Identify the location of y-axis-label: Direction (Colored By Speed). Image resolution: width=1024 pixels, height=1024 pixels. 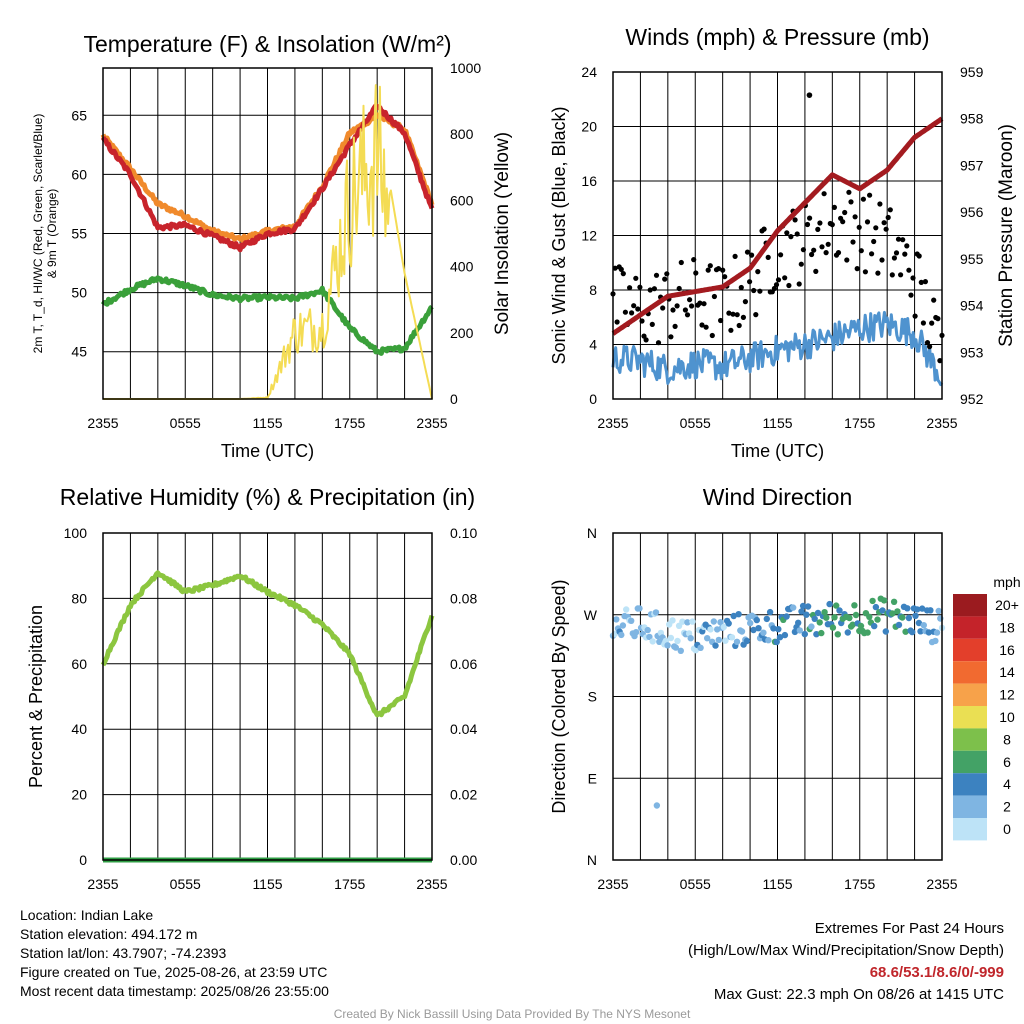
(559, 696).